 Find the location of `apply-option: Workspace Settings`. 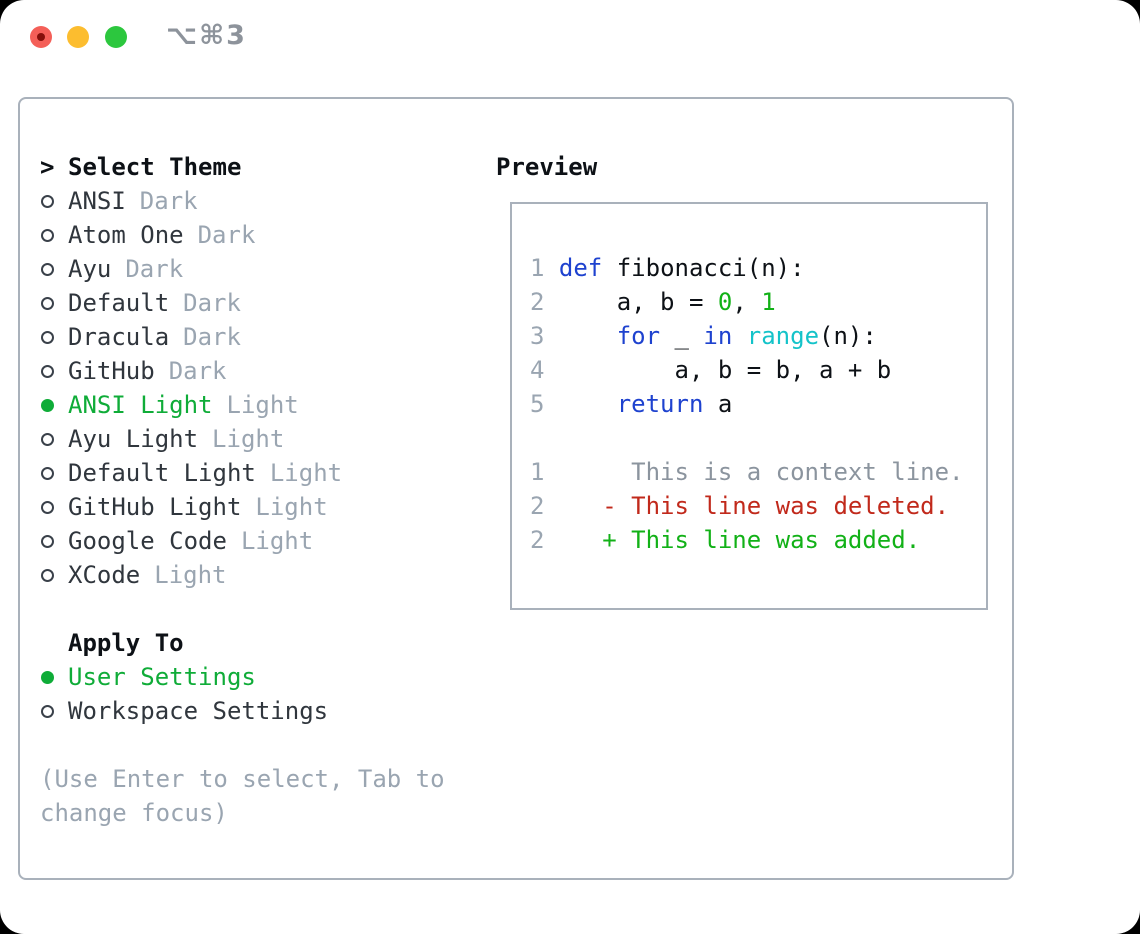

apply-option: Workspace Settings is located at coordinates (242, 711).